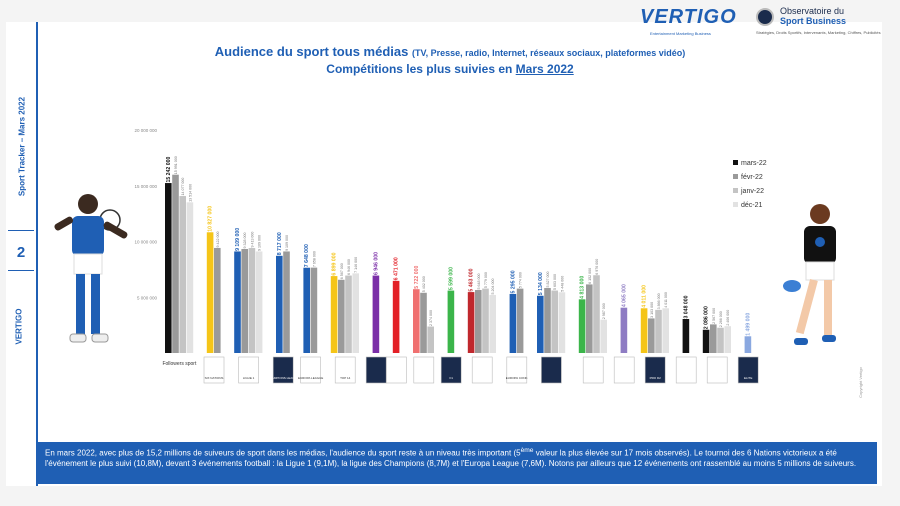 The width and height of the screenshot is (900, 506). What do you see at coordinates (754, 163) in the screenshot?
I see `legend-label: mars-22` at bounding box center [754, 163].